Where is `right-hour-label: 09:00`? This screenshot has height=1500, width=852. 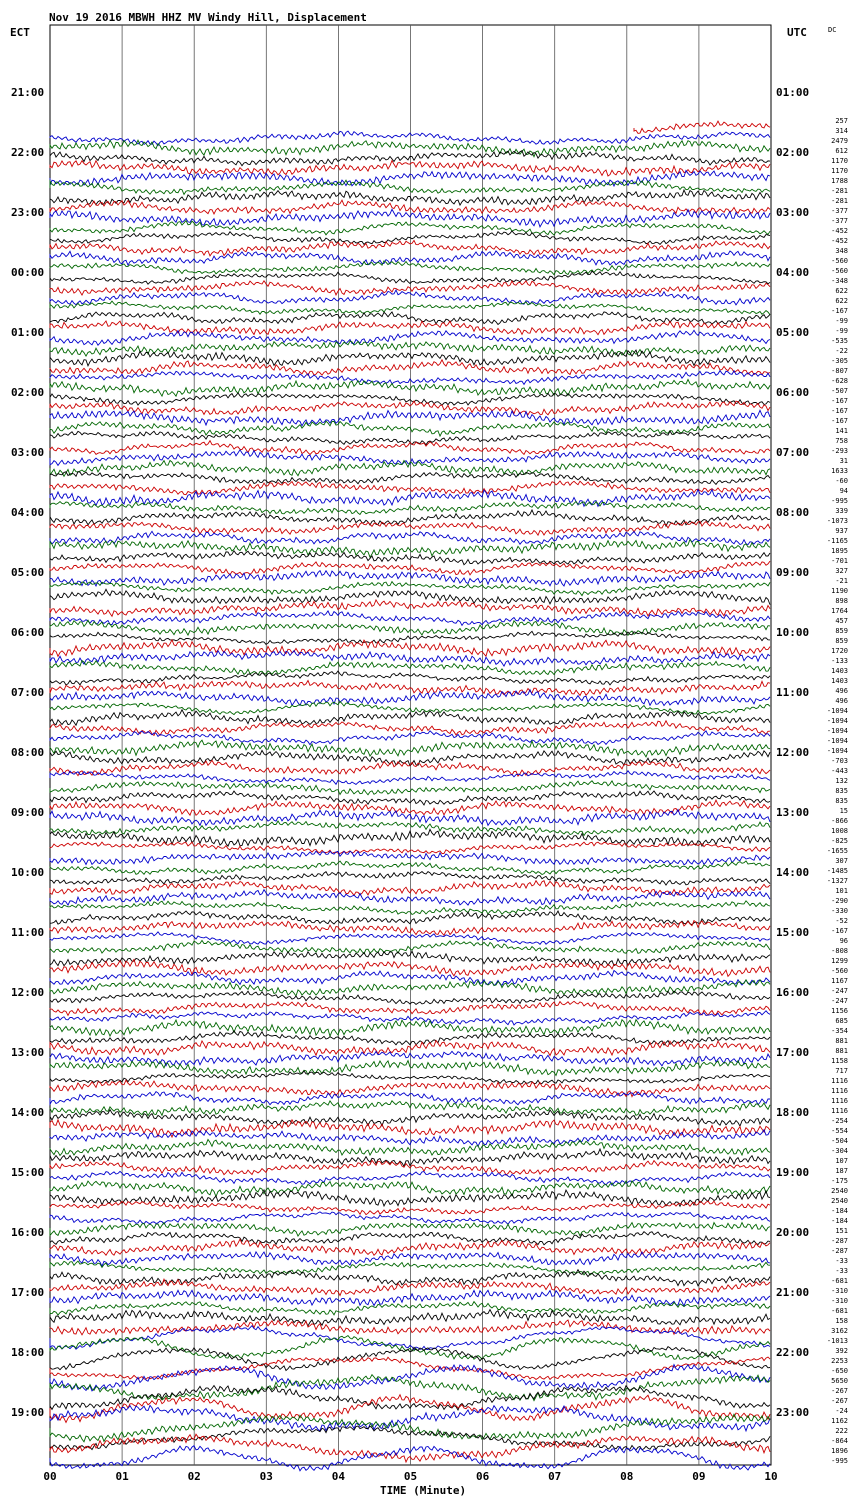
right-hour-label: 09:00 is located at coordinates (792, 572).